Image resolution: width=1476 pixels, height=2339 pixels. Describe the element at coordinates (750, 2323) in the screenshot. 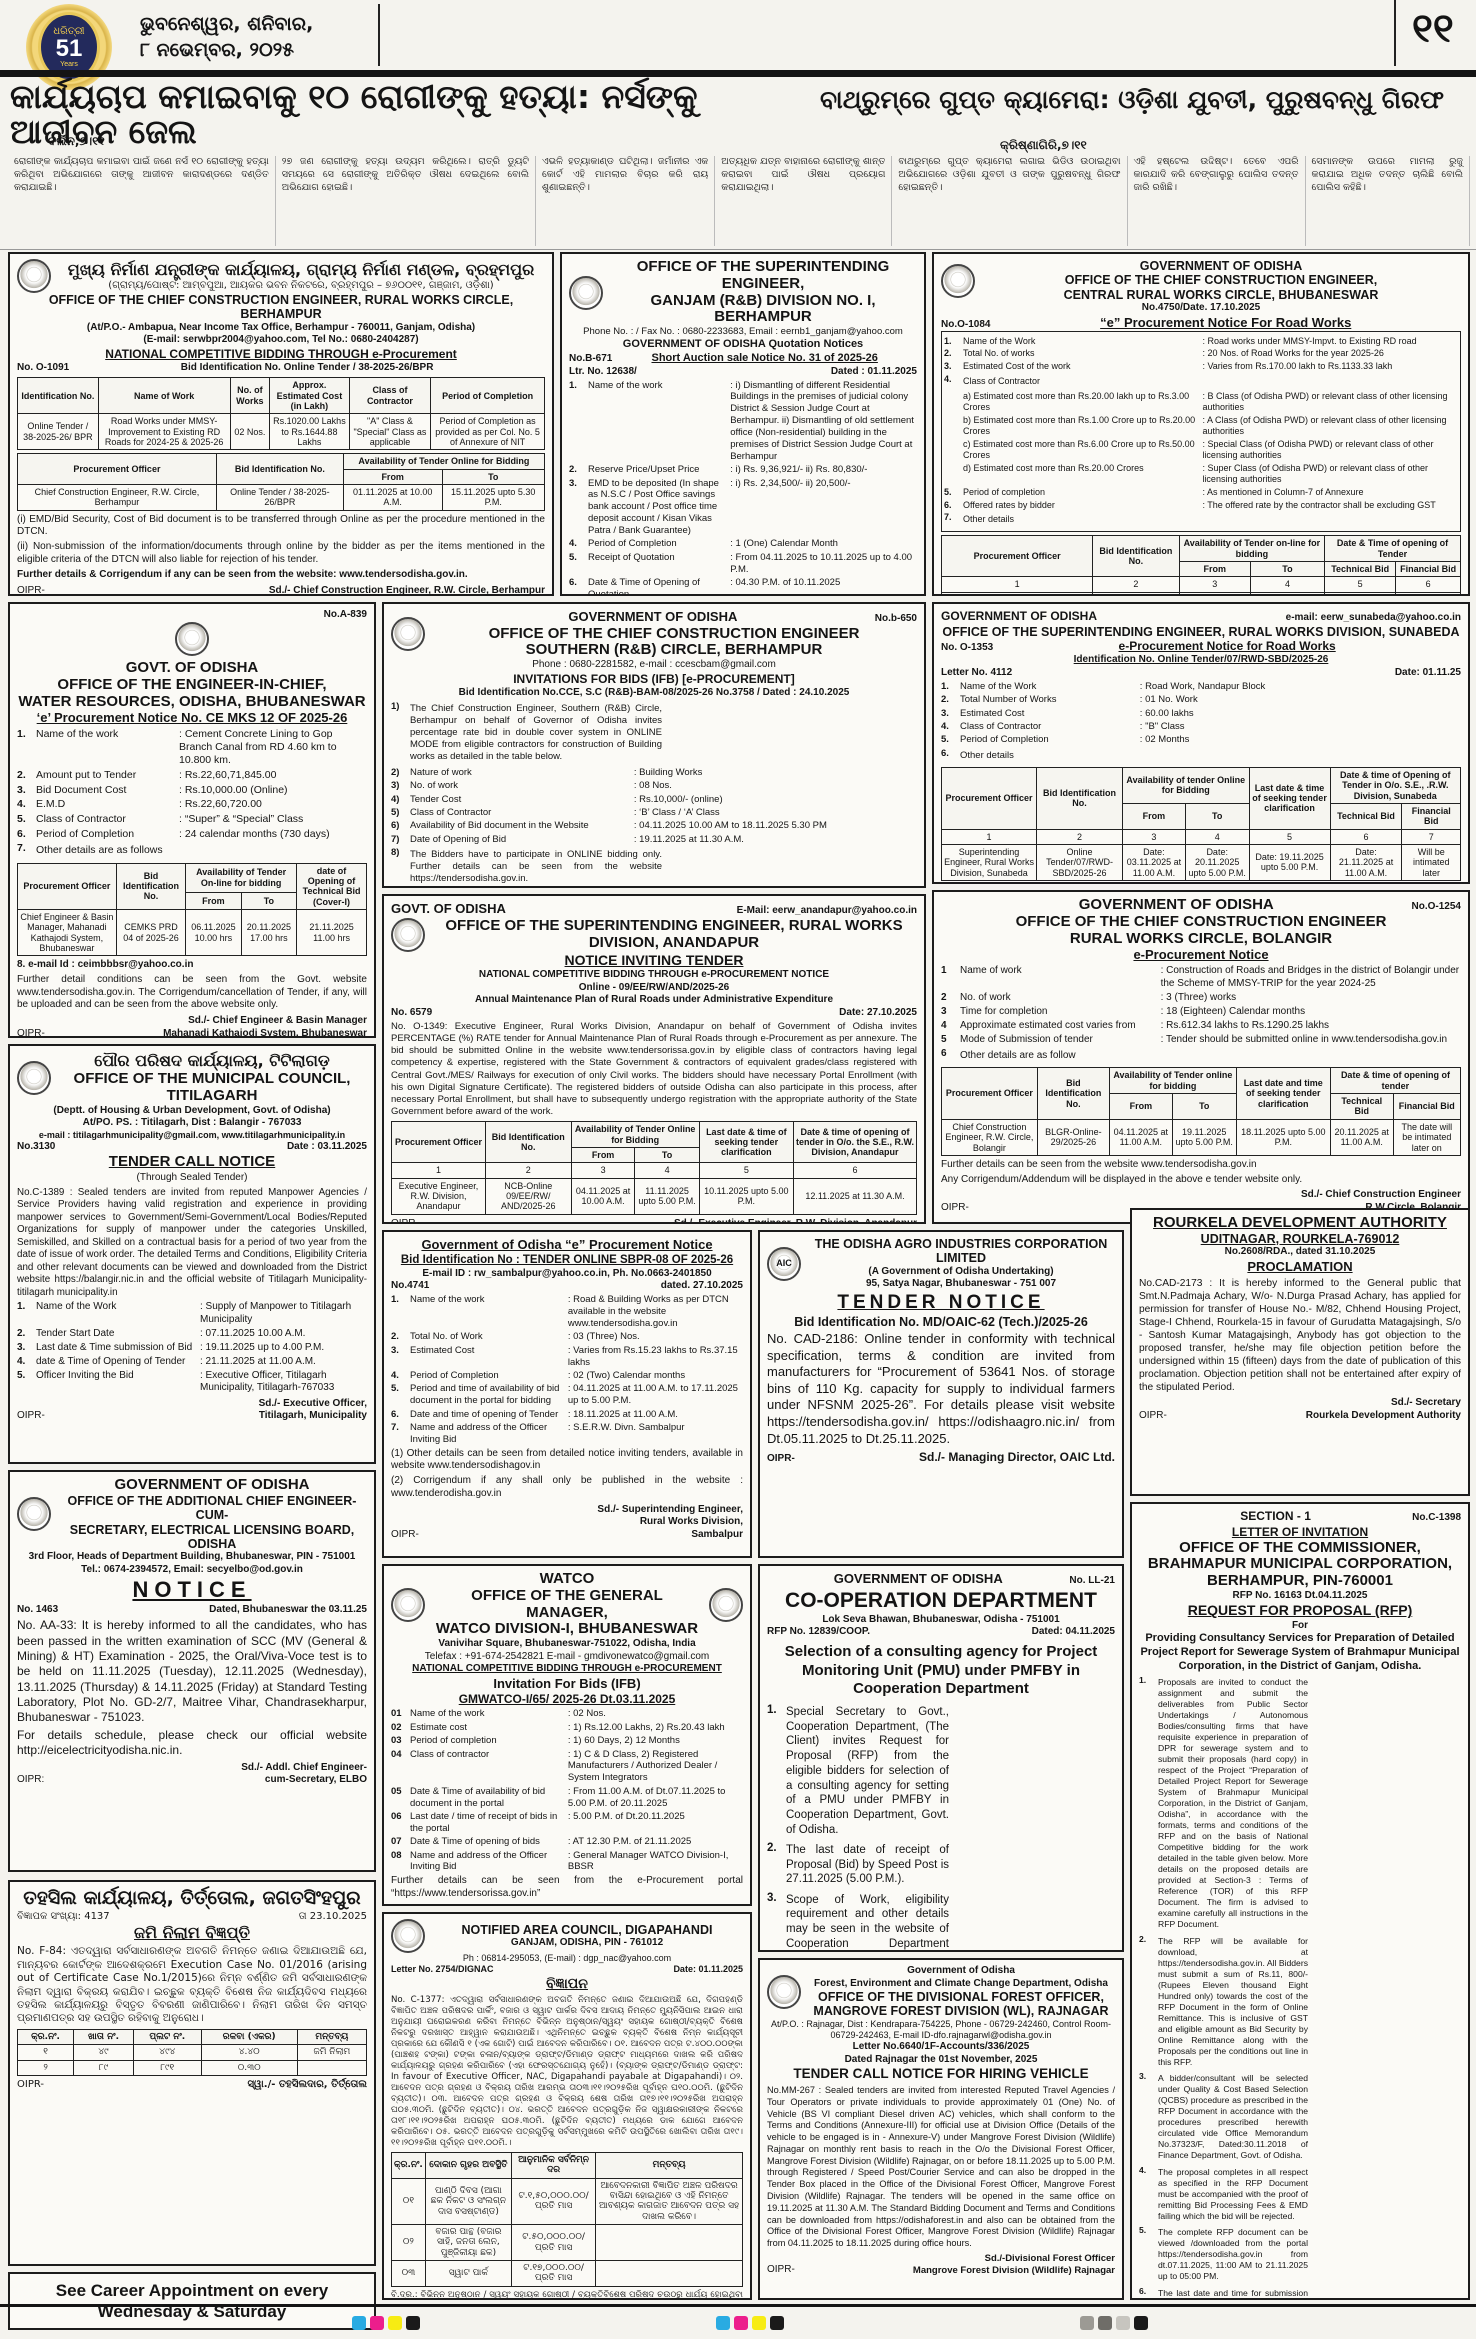

I see `print-registration-marks` at that location.